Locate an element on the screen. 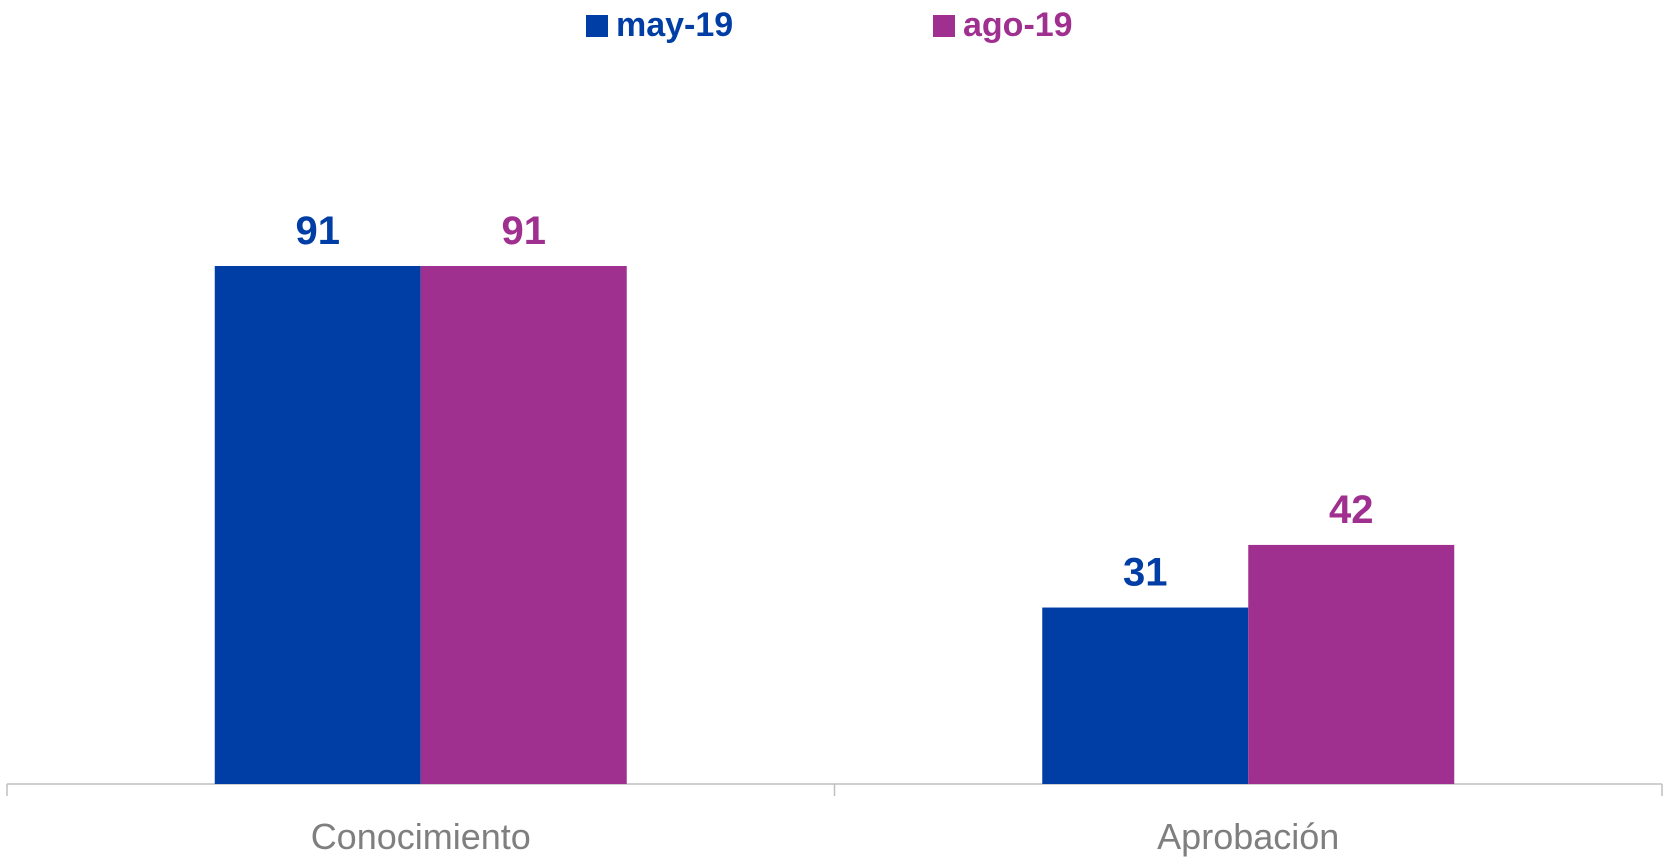 This screenshot has height=864, width=1665. legend-item-ago-19: ago-19 is located at coordinates (1003, 25).